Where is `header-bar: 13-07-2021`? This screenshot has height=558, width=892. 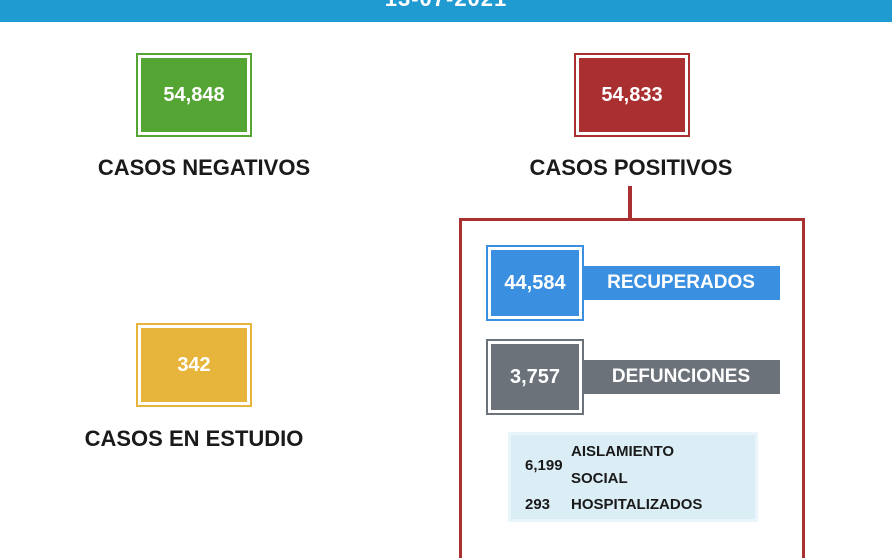
header-bar: 13-07-2021 is located at coordinates (446, 11).